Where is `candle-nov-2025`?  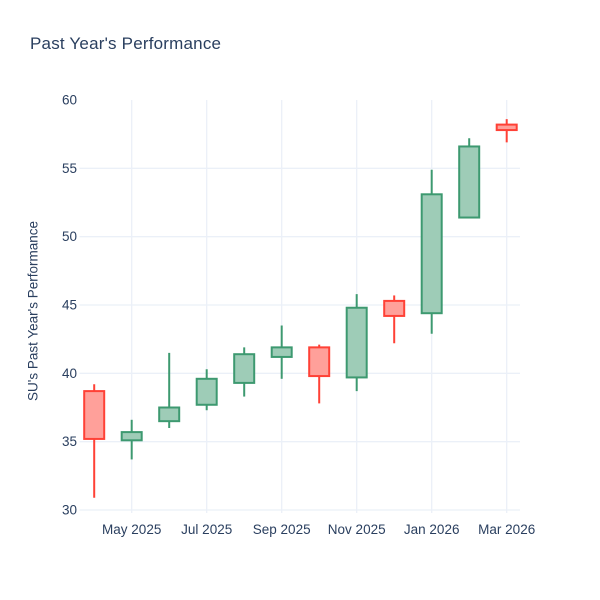 candle-nov-2025 is located at coordinates (356, 343).